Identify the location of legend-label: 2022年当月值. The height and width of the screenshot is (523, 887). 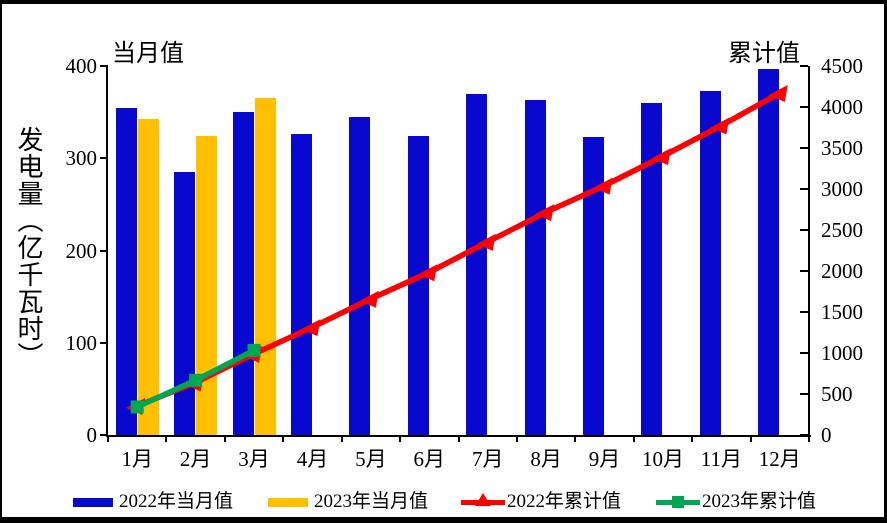
(176, 501).